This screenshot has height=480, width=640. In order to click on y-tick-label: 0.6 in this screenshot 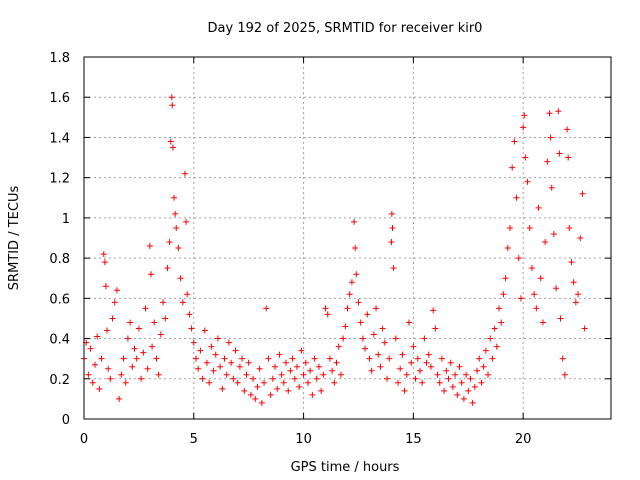, I will do `click(59, 299)`.